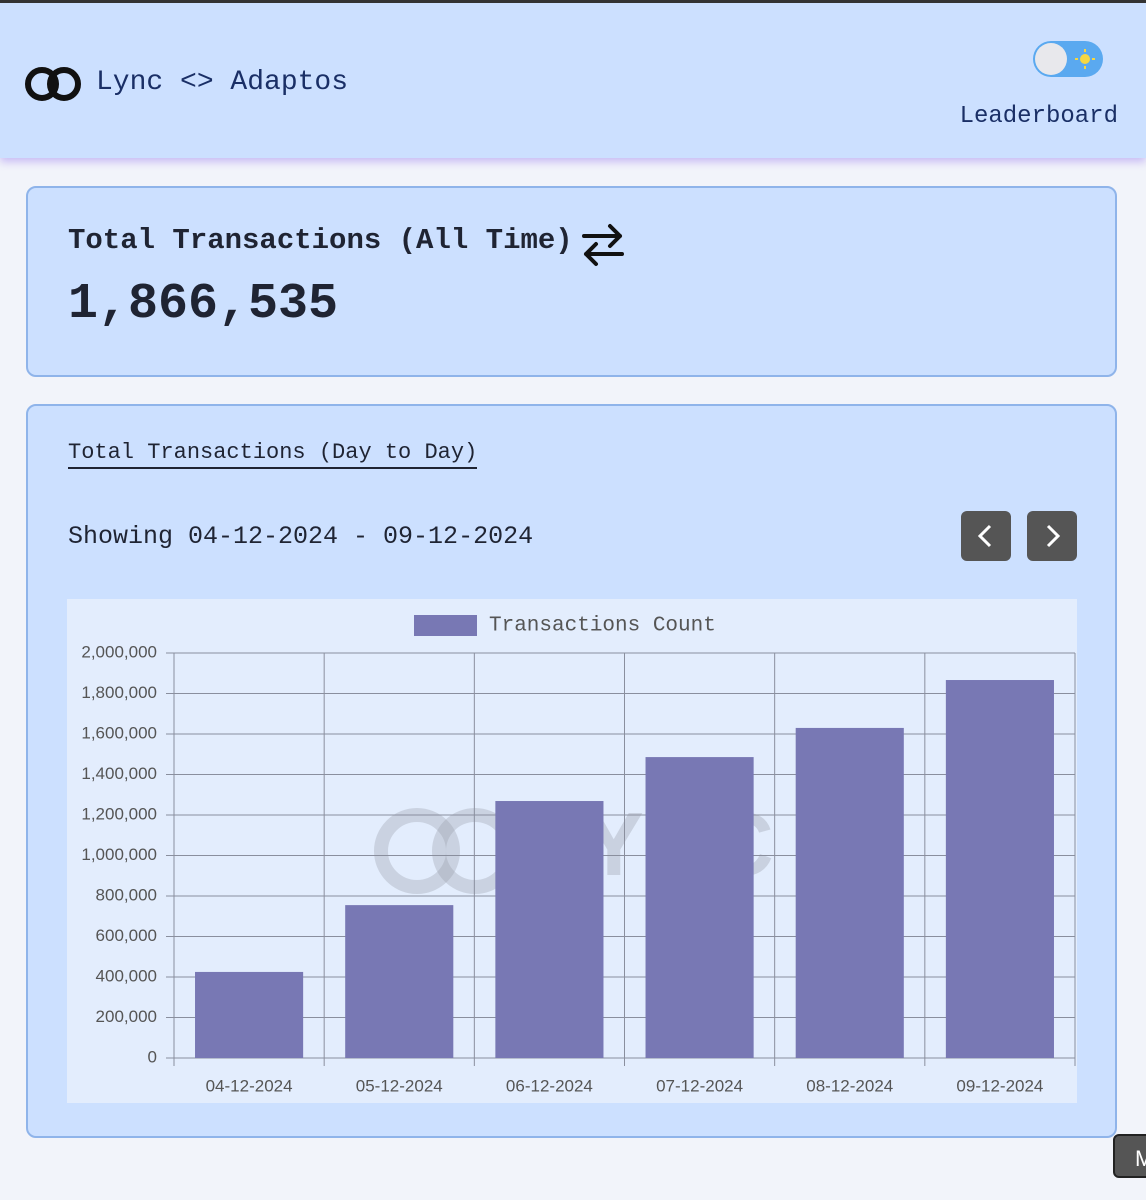  What do you see at coordinates (119, 813) in the screenshot?
I see `y-tick-label: 1,200,000` at bounding box center [119, 813].